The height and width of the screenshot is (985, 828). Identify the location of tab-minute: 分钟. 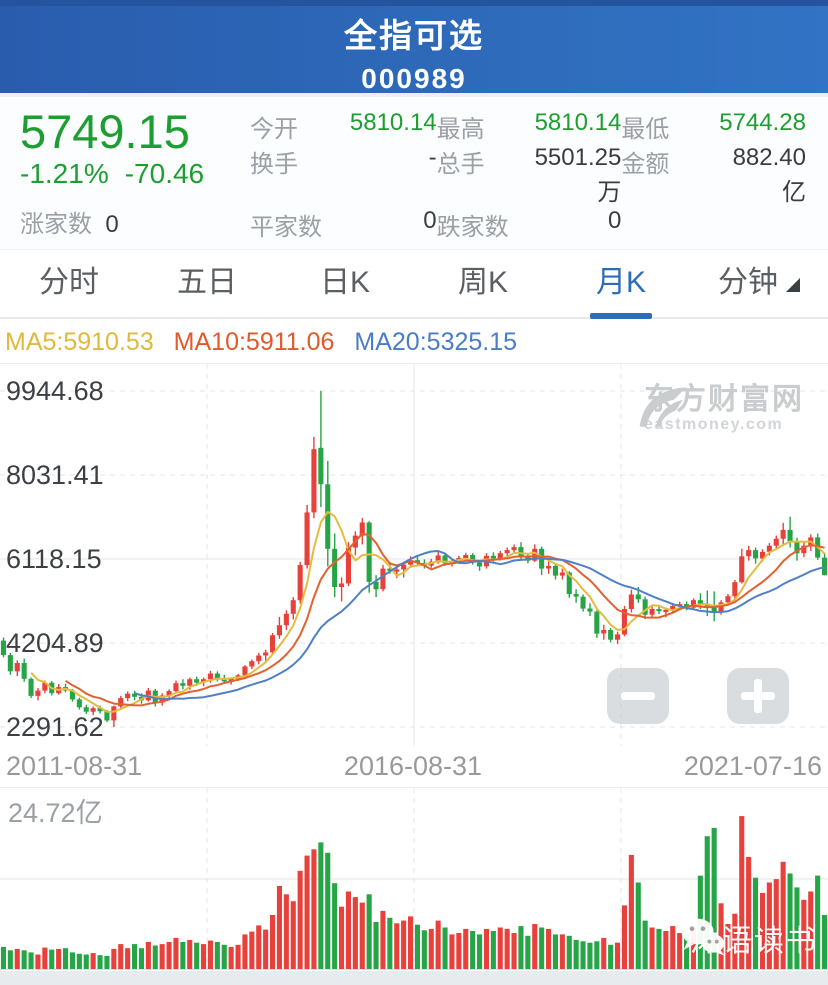
(759, 283).